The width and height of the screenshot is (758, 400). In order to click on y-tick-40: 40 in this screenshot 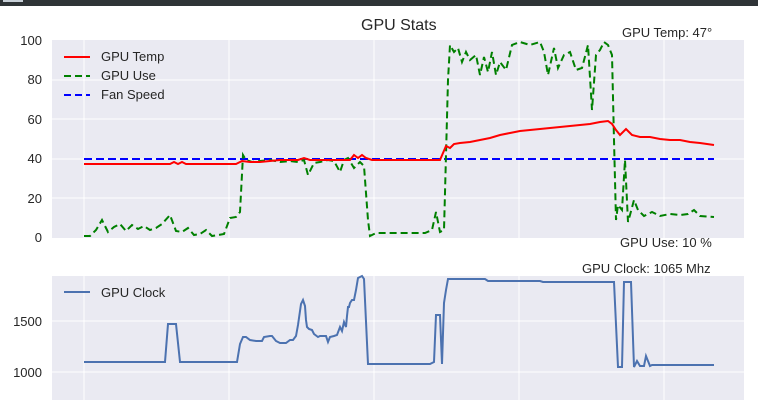, I will do `click(34, 158)`.